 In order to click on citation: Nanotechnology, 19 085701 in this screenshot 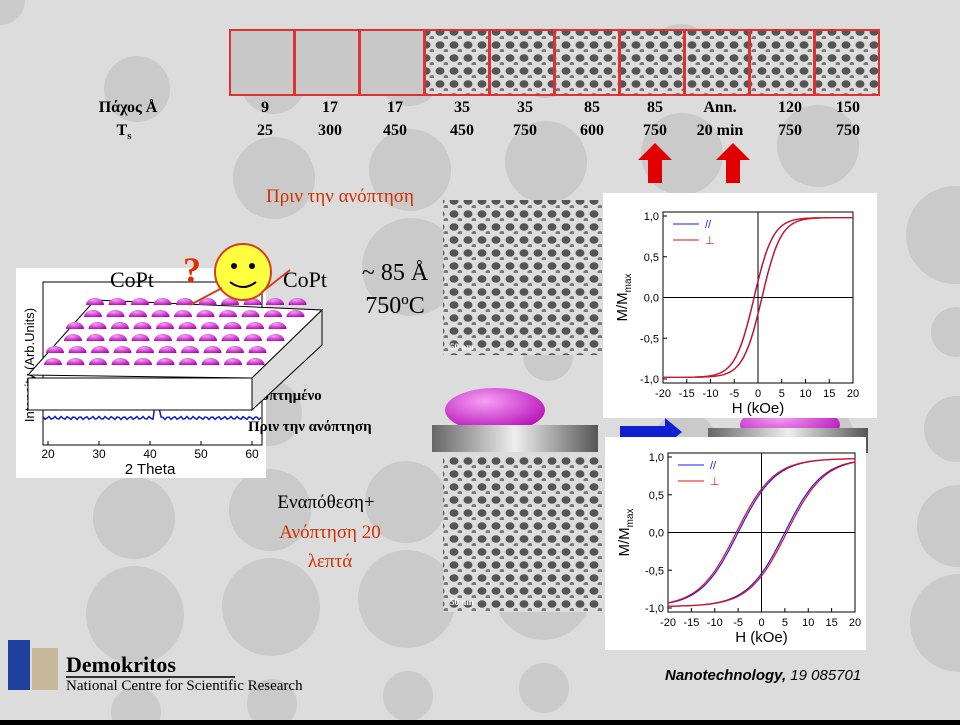, I will do `click(763, 675)`.